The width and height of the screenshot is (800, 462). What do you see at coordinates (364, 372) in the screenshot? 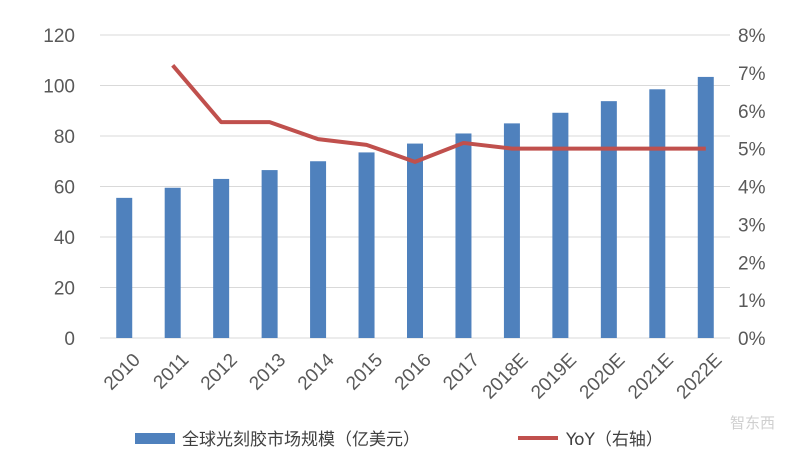
I see `x-tick-label: 2015` at bounding box center [364, 372].